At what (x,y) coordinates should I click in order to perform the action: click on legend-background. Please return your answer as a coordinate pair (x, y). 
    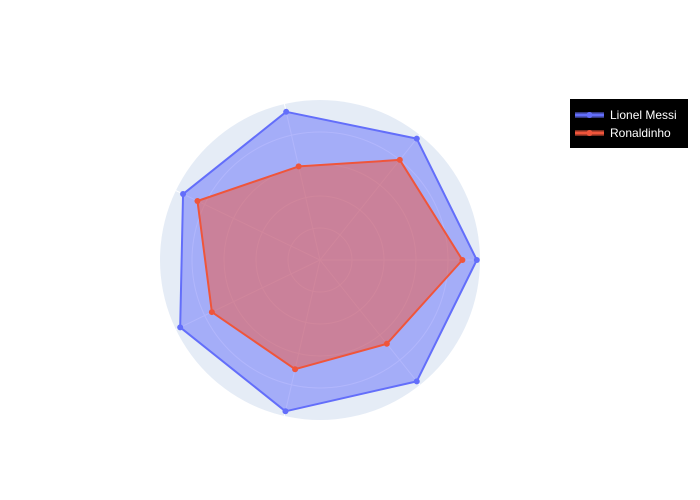
    Looking at the image, I should click on (629, 123).